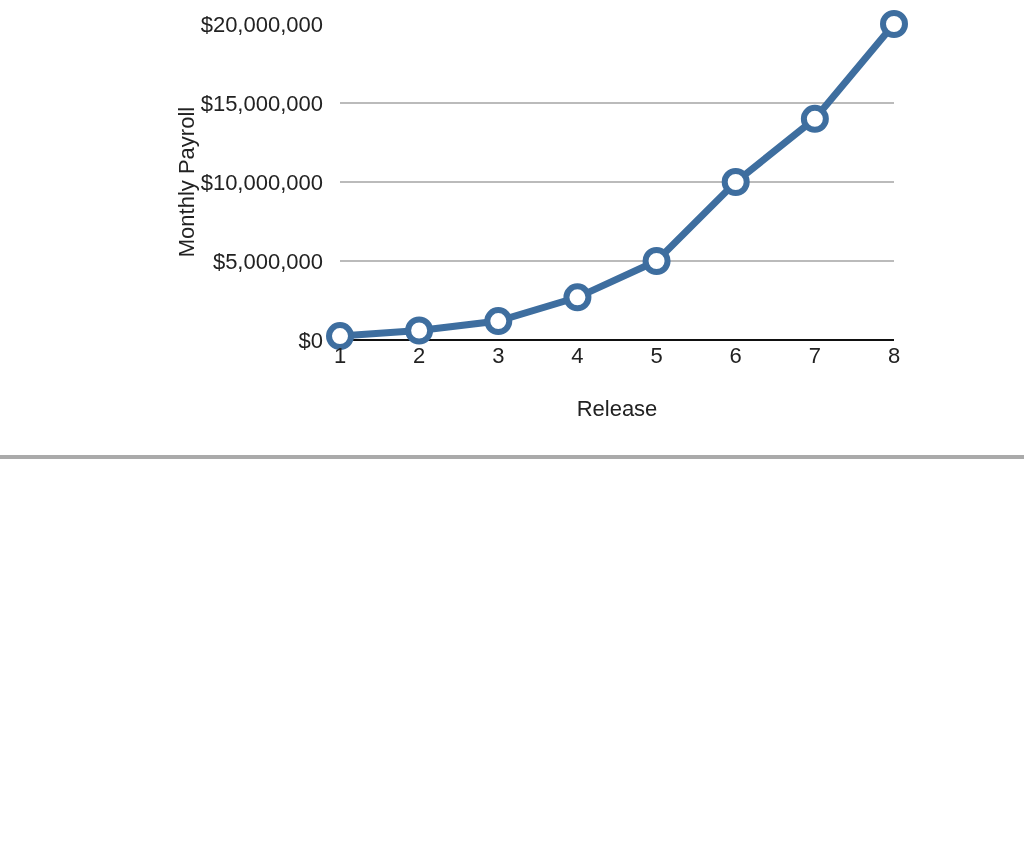  What do you see at coordinates (577, 355) in the screenshot?
I see `x-tick-label: 4` at bounding box center [577, 355].